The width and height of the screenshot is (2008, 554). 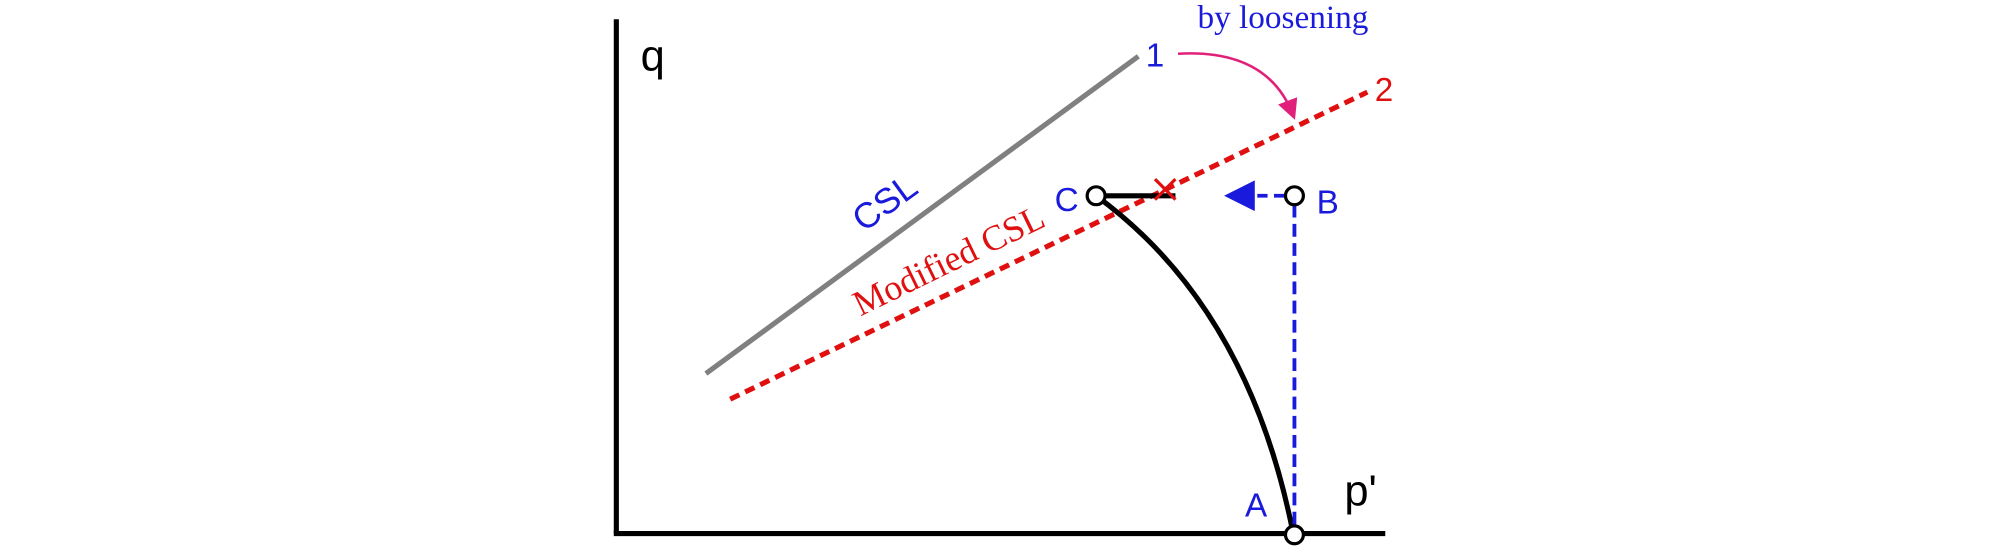 I want to click on stress-path, so click(x=1195, y=364).